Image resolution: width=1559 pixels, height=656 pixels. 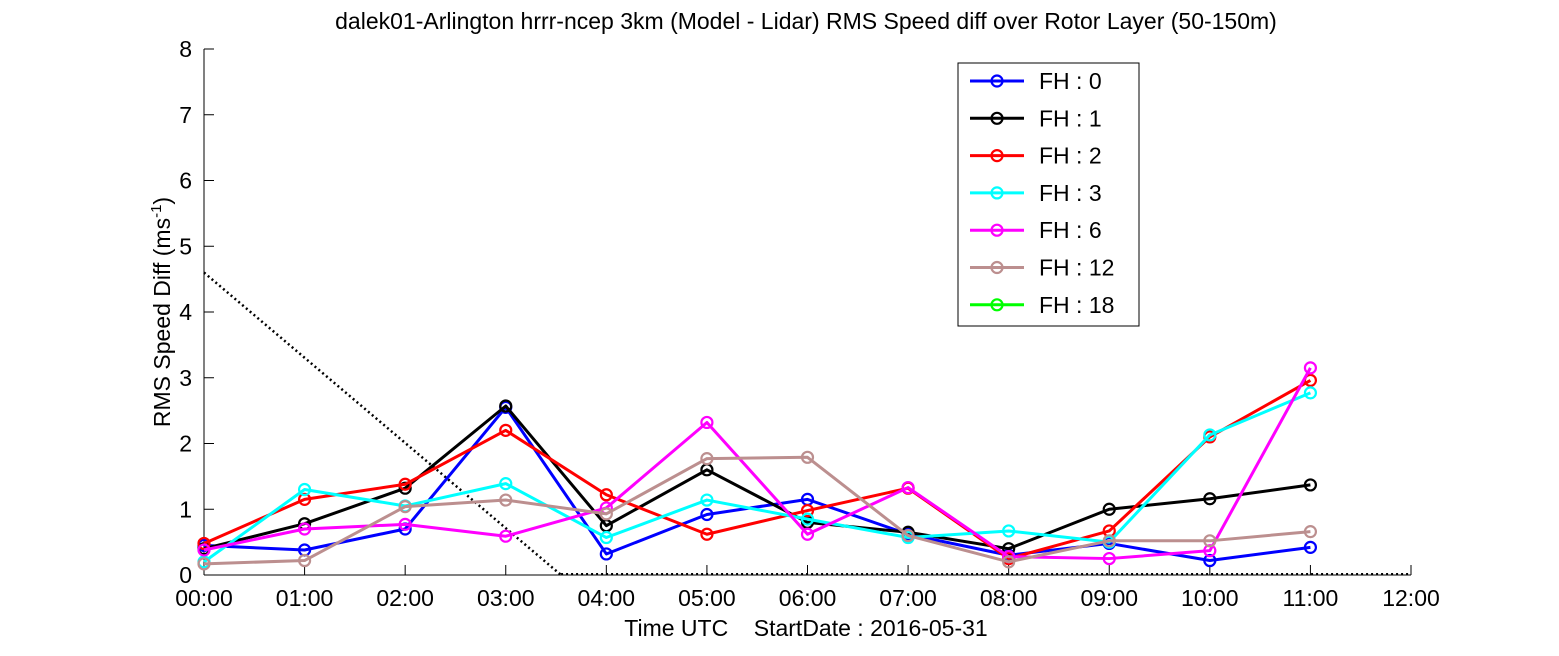 What do you see at coordinates (1076, 305) in the screenshot?
I see `legend-label: FH : 18` at bounding box center [1076, 305].